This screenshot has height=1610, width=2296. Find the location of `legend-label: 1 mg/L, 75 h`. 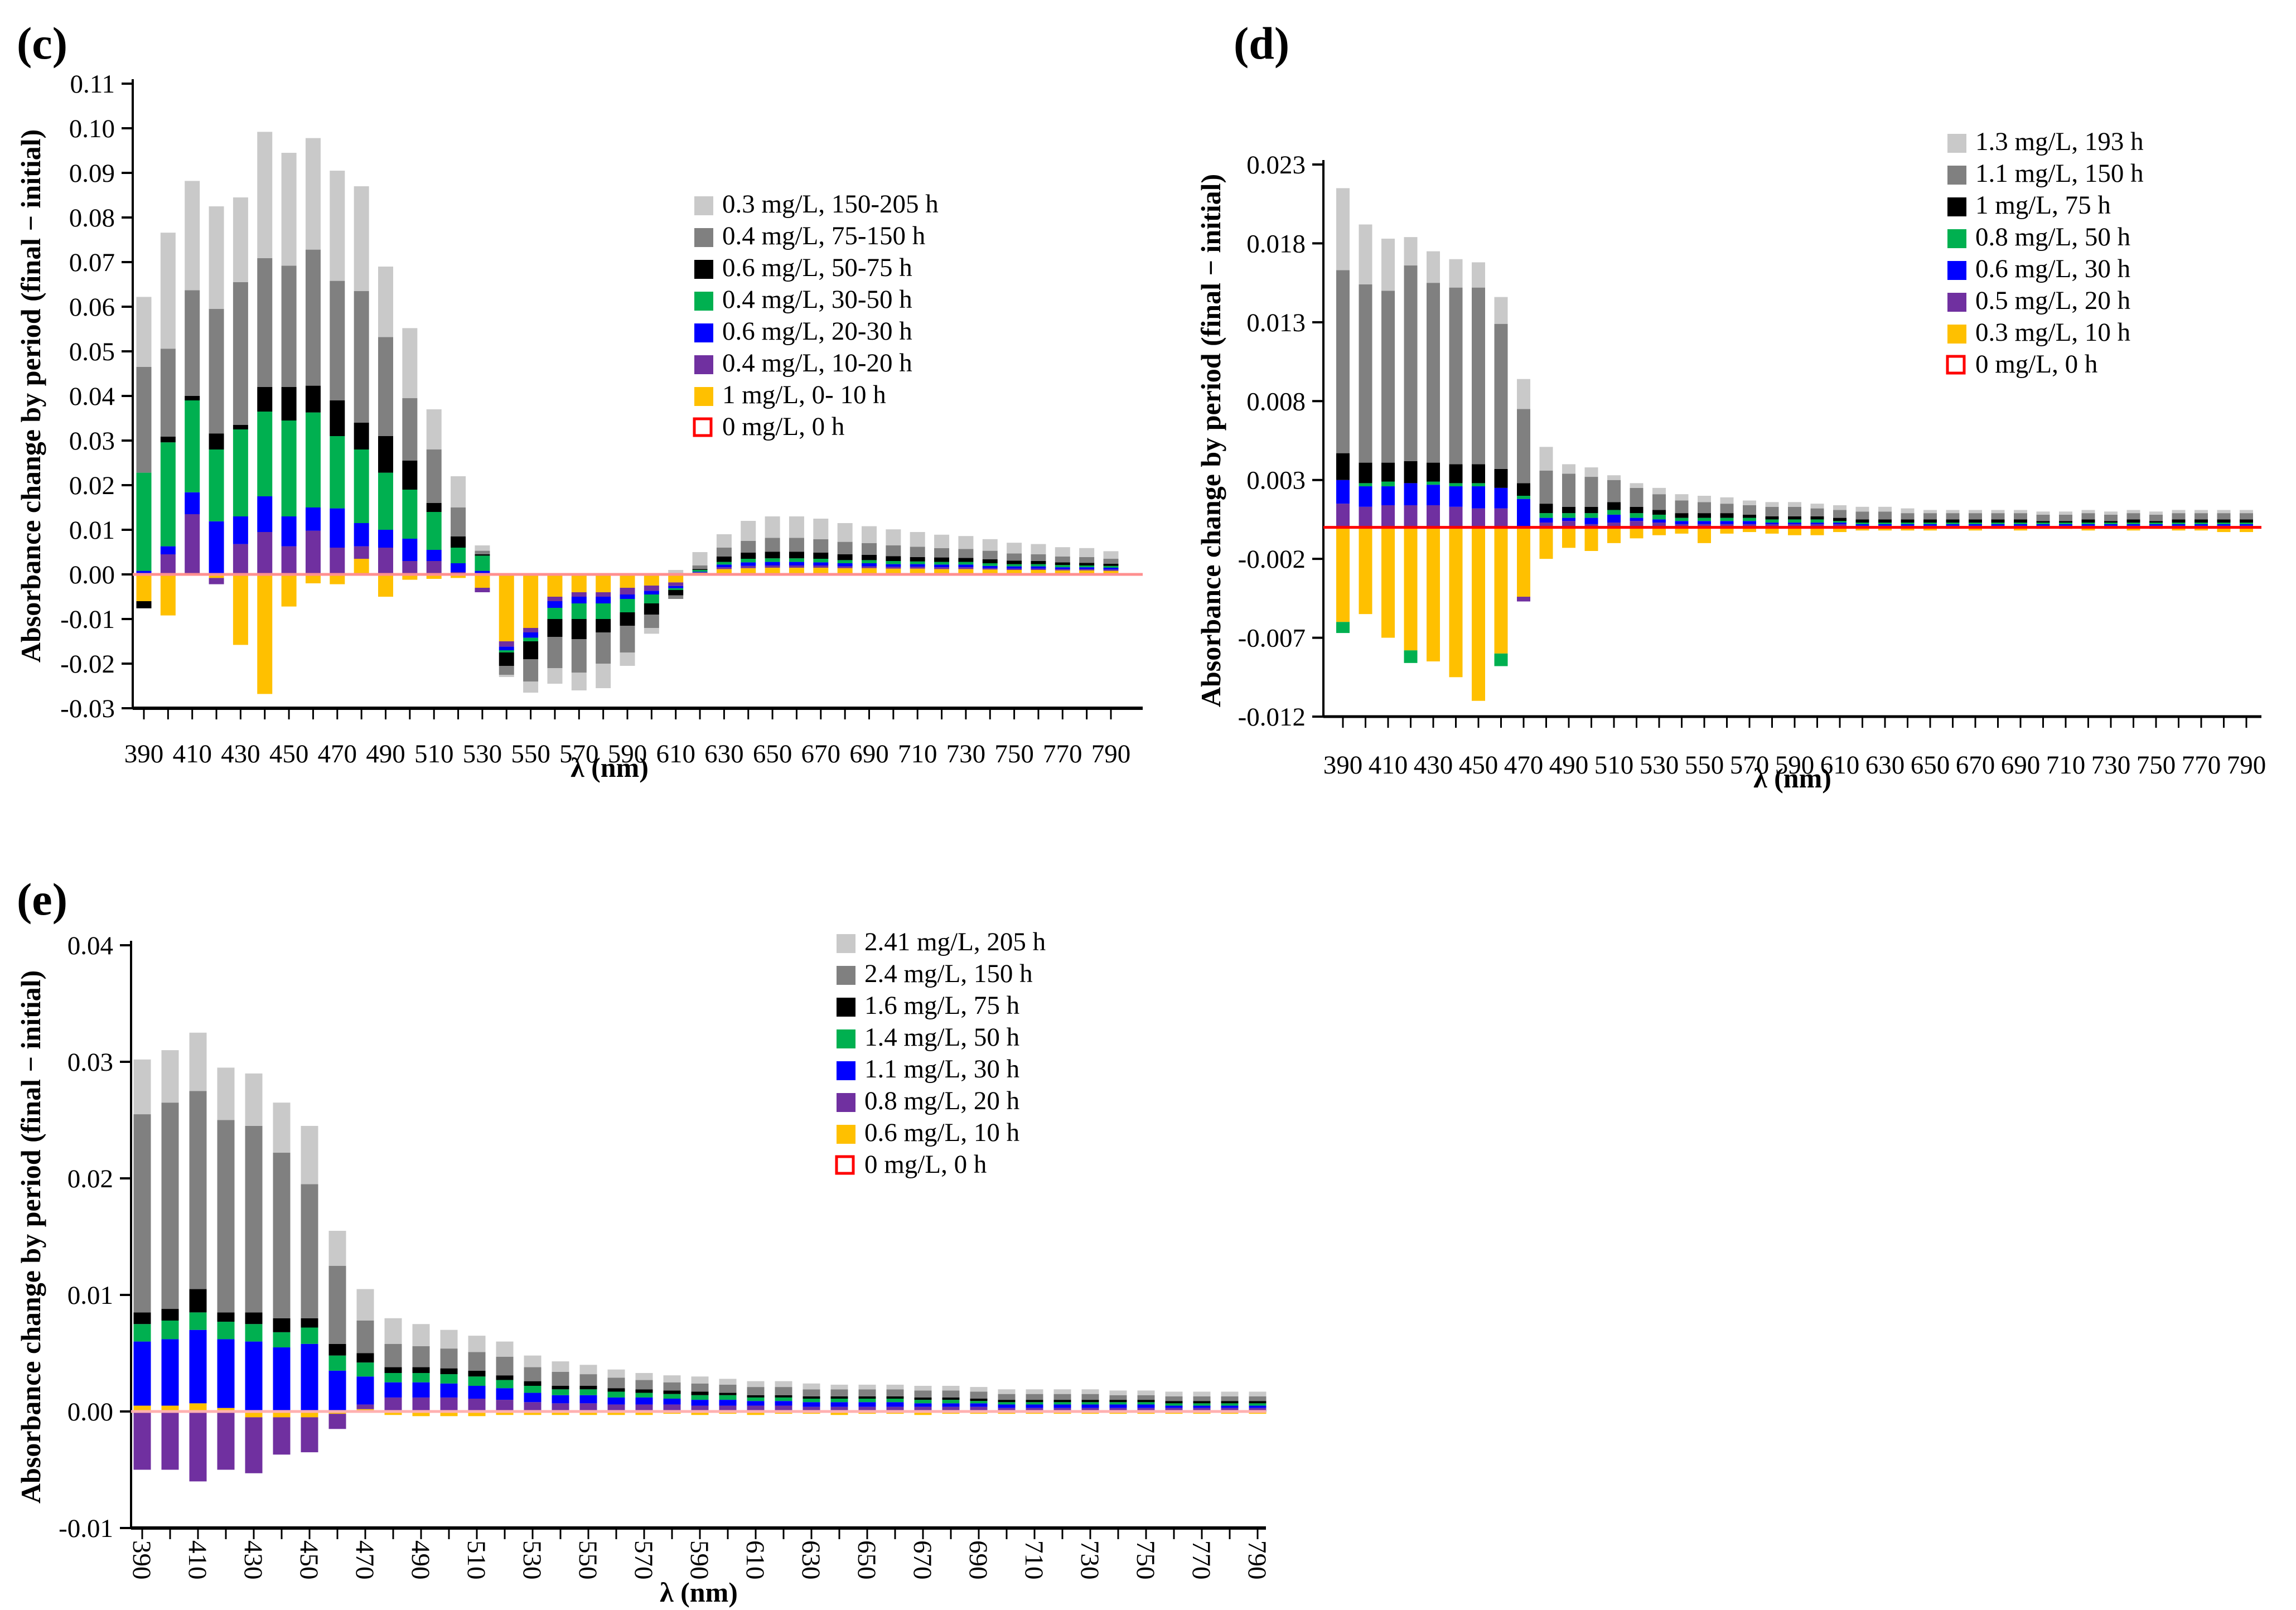

legend-label: 1 mg/L, 75 h is located at coordinates (2043, 206).